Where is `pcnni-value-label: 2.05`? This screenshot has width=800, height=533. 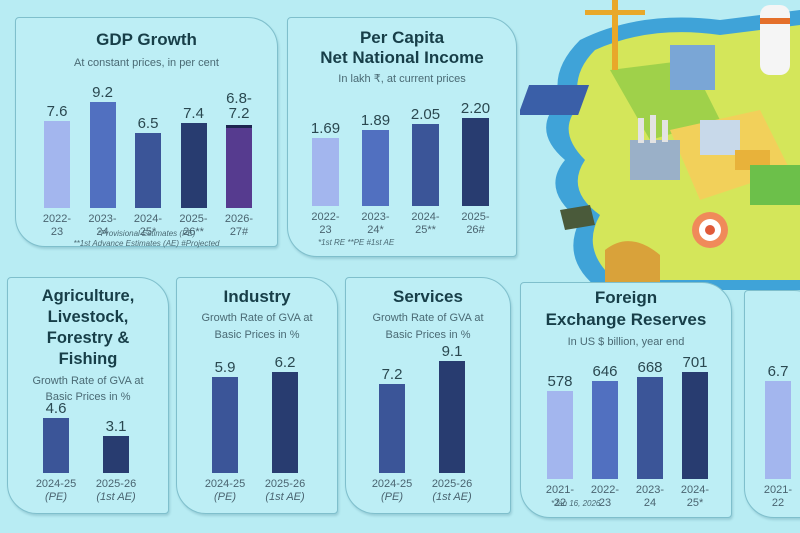
pcnni-value-label: 2.05 is located at coordinates (425, 114).